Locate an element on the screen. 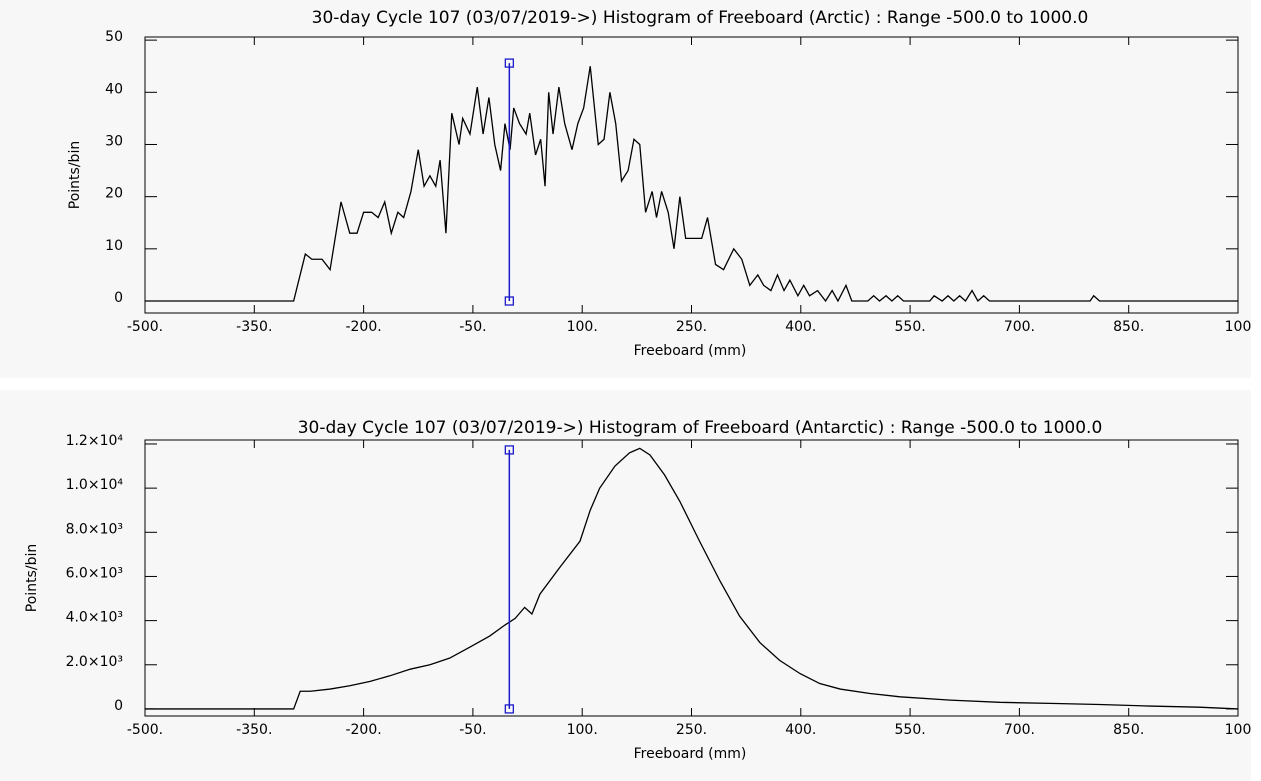 The image size is (1261, 781). y-tick-label: 1.0×10⁴ is located at coordinates (95, 485).